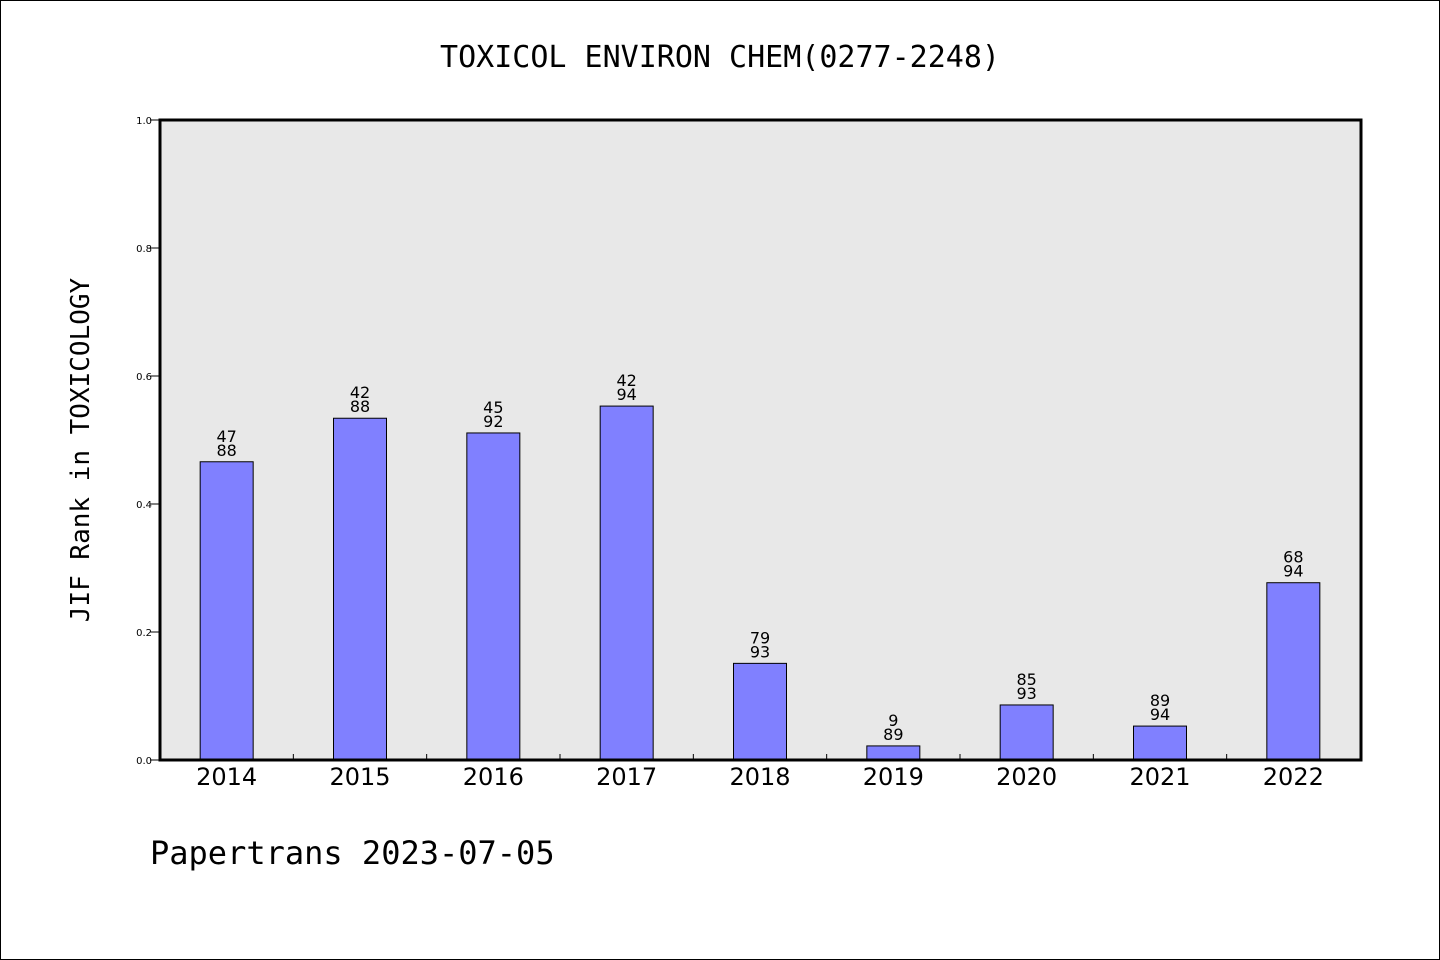  I want to click on x-tick-label: 2015, so click(359, 777).